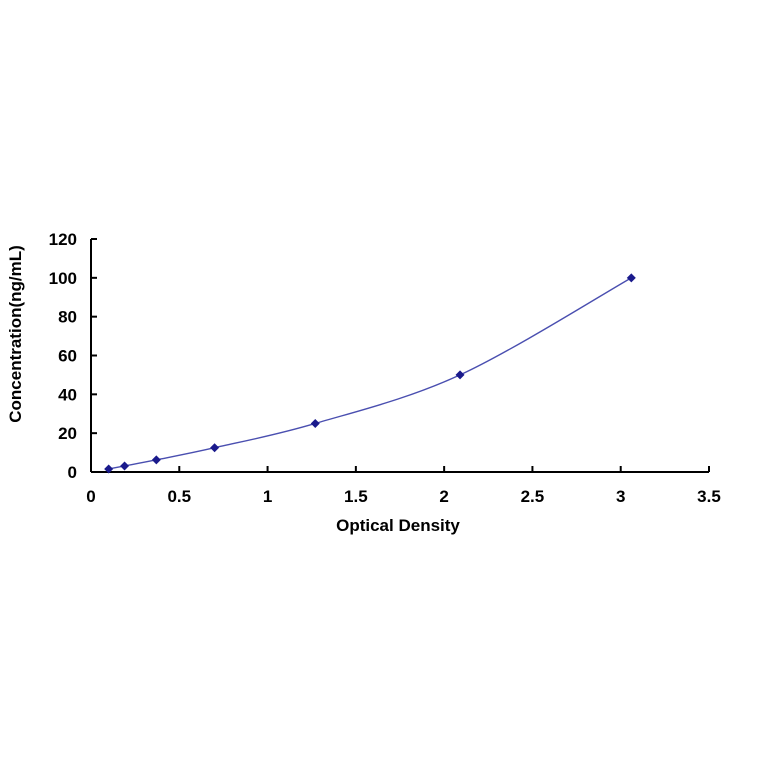 The width and height of the screenshot is (764, 764). Describe the element at coordinates (398, 525) in the screenshot. I see `x-axis-title: Optical Density` at that location.